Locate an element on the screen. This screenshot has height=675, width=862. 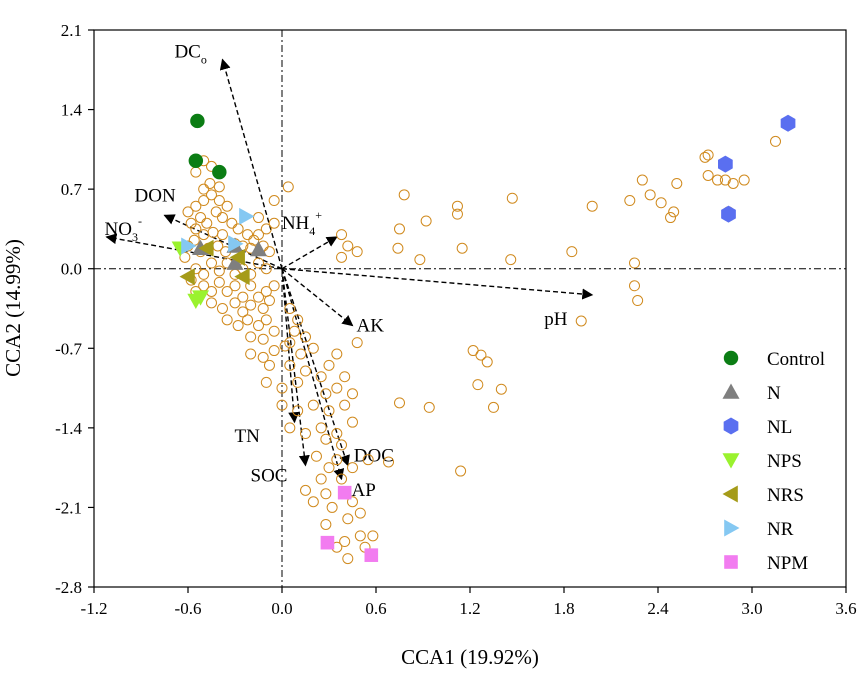
vector-label-base: AP is located at coordinates (364, 490).